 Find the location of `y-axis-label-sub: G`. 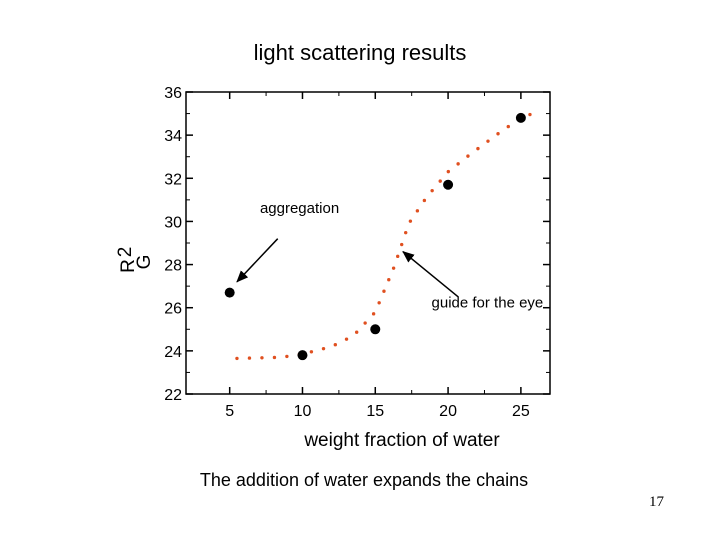

y-axis-label-sub: G is located at coordinates (144, 262).